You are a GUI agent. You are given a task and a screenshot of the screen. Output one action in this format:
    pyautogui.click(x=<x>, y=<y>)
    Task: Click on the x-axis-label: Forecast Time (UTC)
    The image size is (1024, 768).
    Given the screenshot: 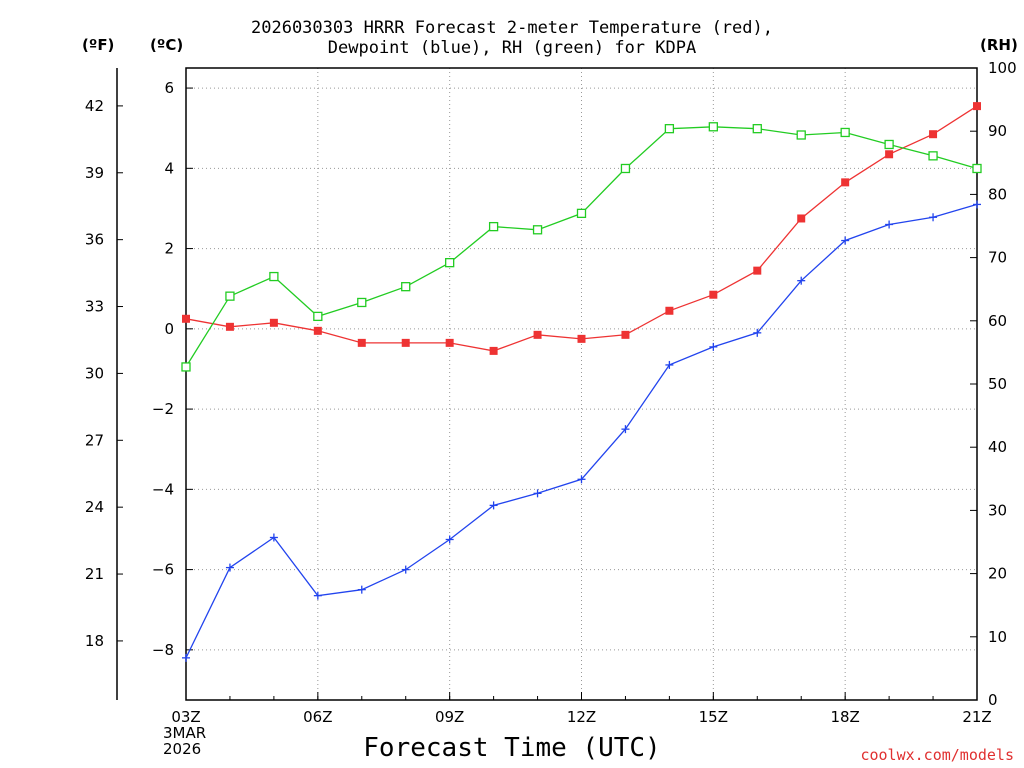 What is the action you would take?
    pyautogui.click(x=512, y=748)
    